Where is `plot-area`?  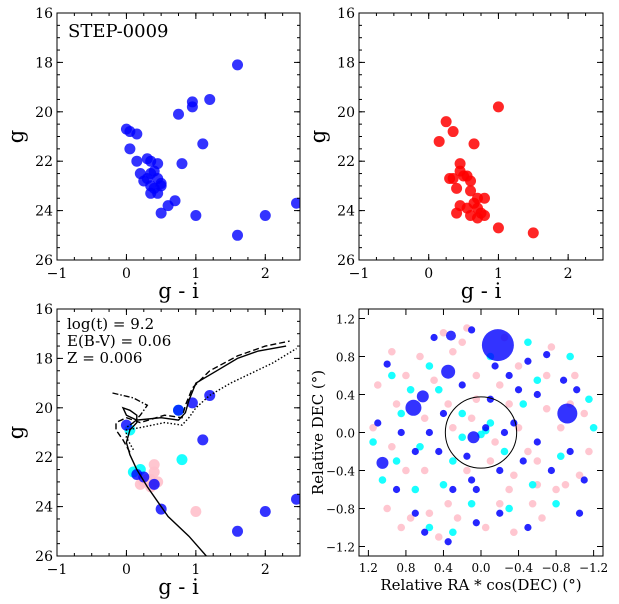 plot-area is located at coordinates (210, 150).